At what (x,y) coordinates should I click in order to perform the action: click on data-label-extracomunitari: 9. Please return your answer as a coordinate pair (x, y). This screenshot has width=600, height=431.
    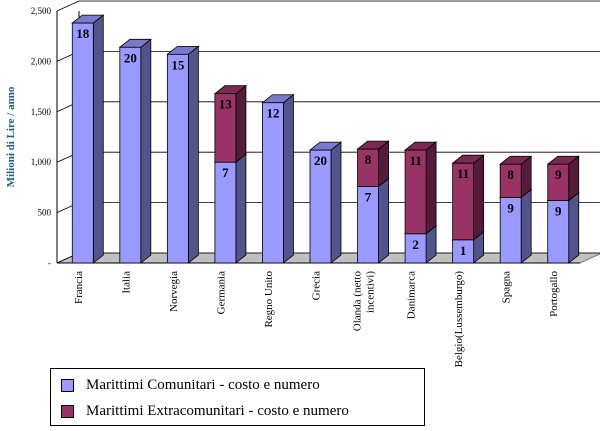
    Looking at the image, I should click on (558, 174).